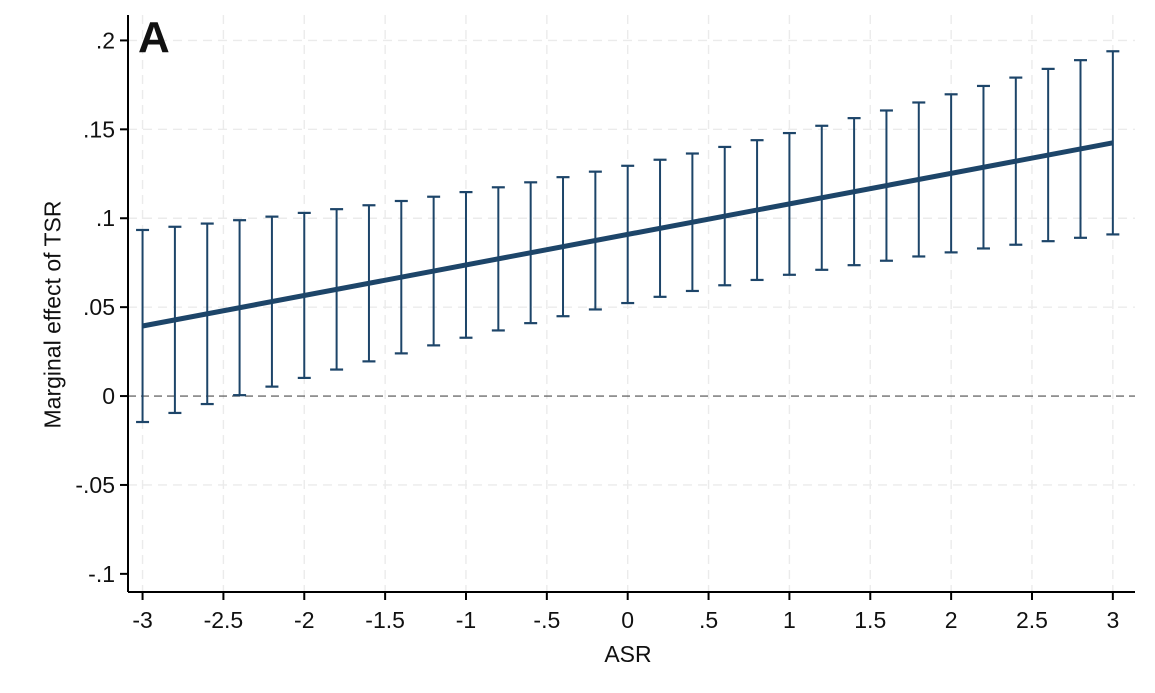  I want to click on y-tick-label: .2, so click(105, 40).